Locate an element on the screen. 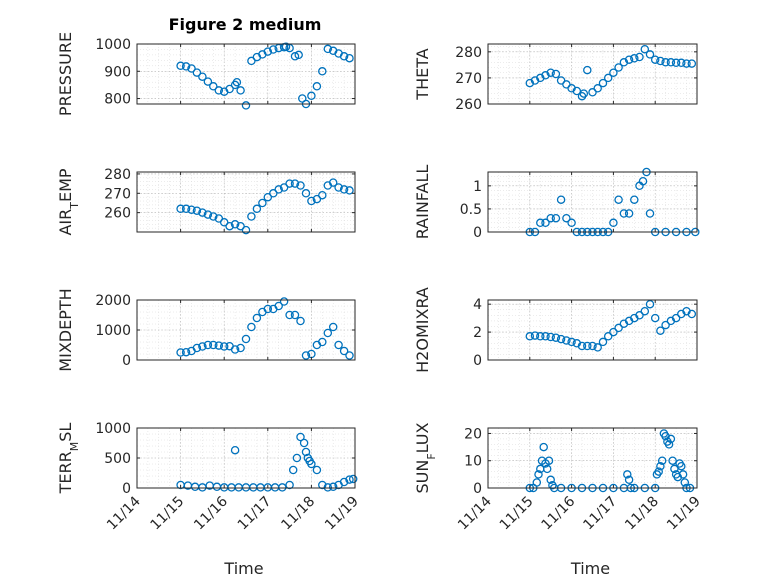 This screenshot has width=778, height=583. x-tick-label: 11/16 is located at coordinates (559, 513).